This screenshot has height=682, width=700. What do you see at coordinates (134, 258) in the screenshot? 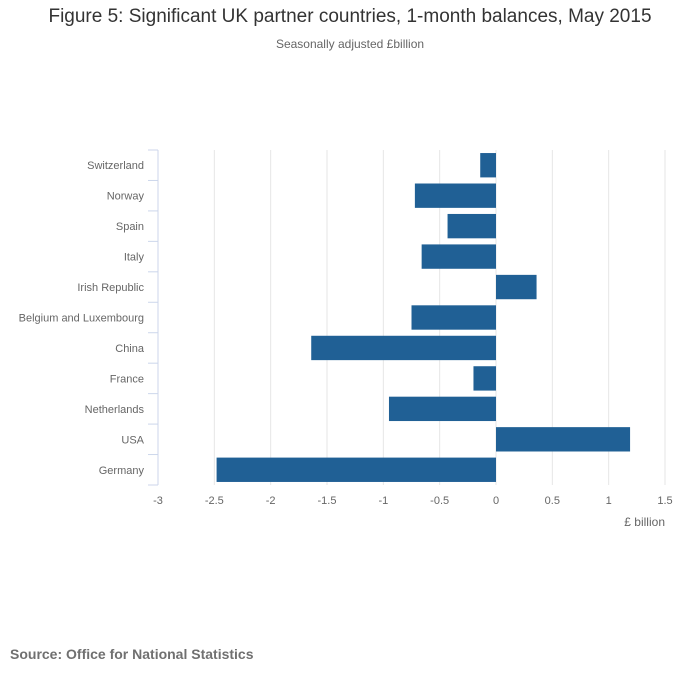
I see `category-label: Italy` at bounding box center [134, 258].